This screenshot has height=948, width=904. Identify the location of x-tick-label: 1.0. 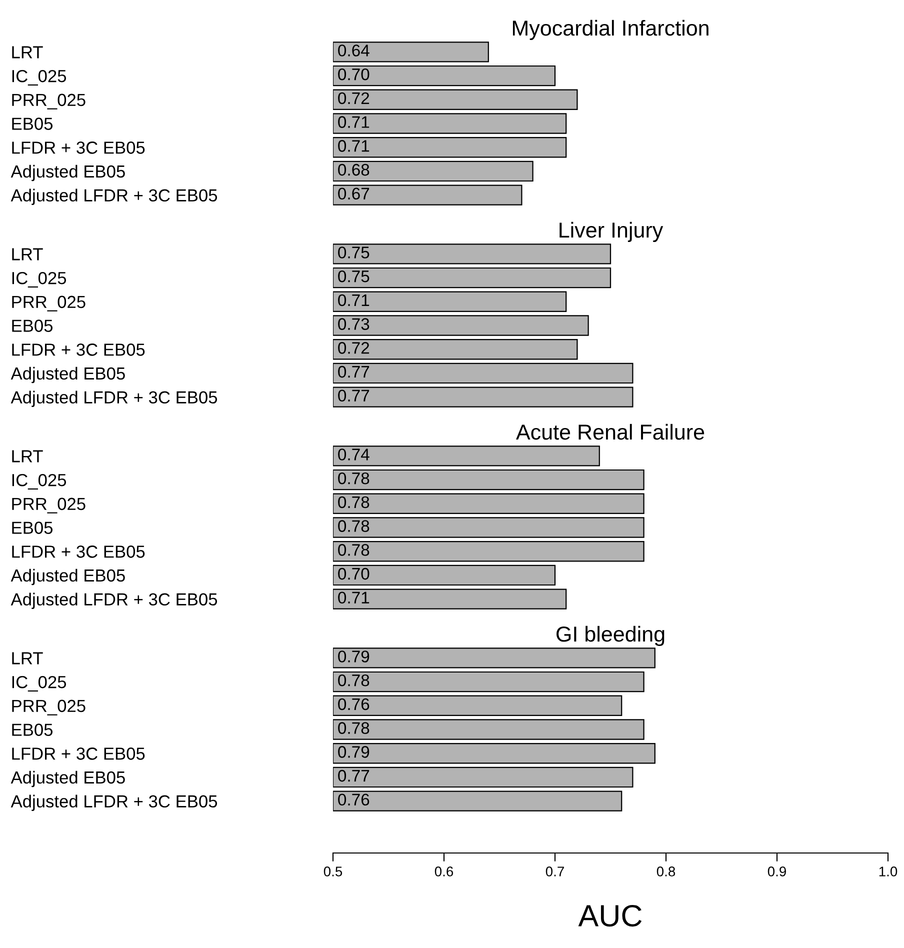
(888, 871).